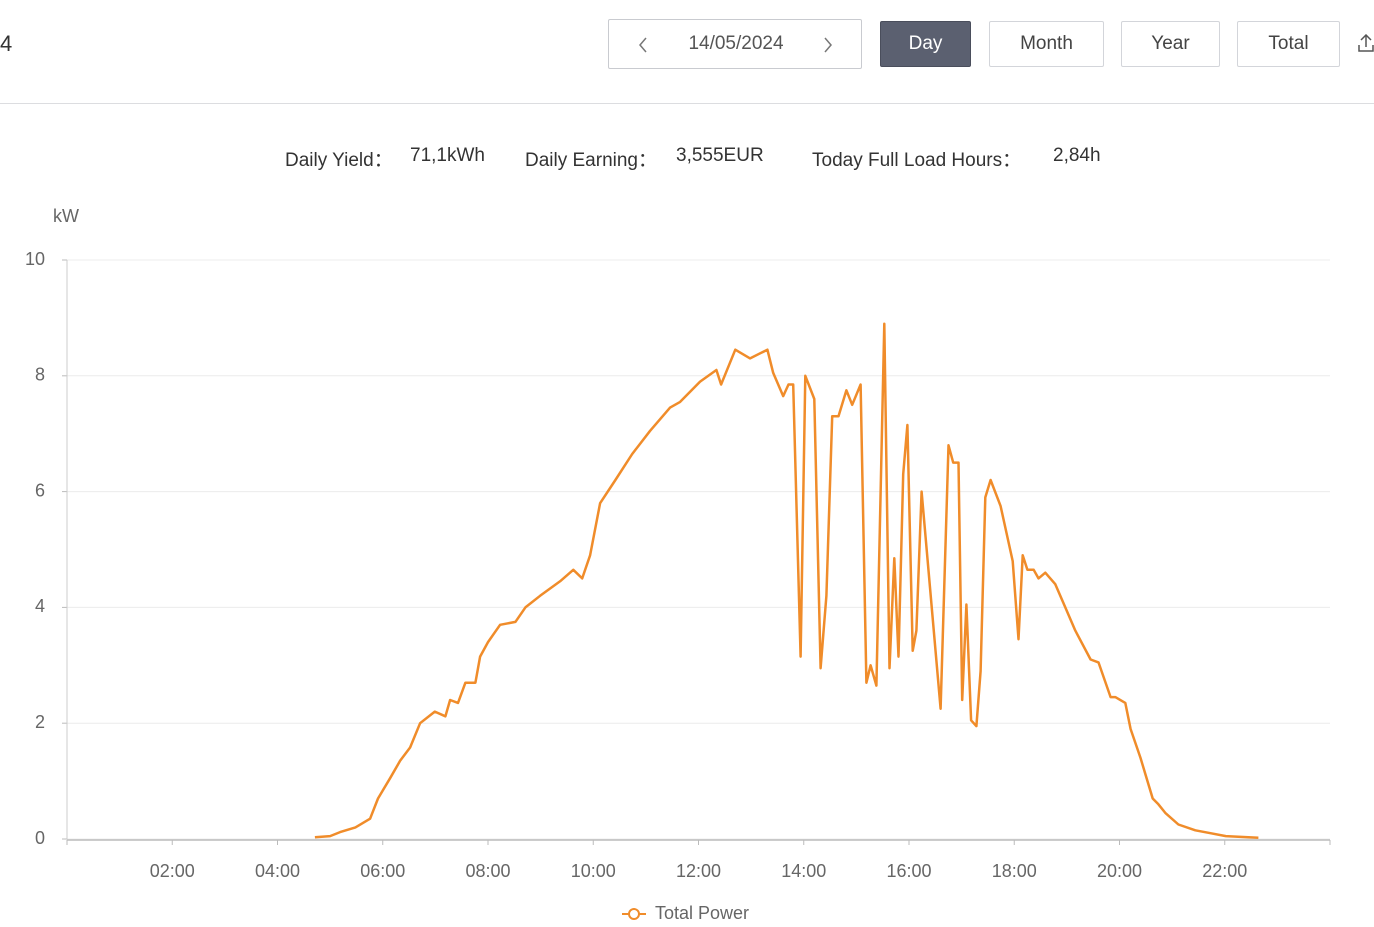  What do you see at coordinates (1170, 44) in the screenshot?
I see `year-button: Year` at bounding box center [1170, 44].